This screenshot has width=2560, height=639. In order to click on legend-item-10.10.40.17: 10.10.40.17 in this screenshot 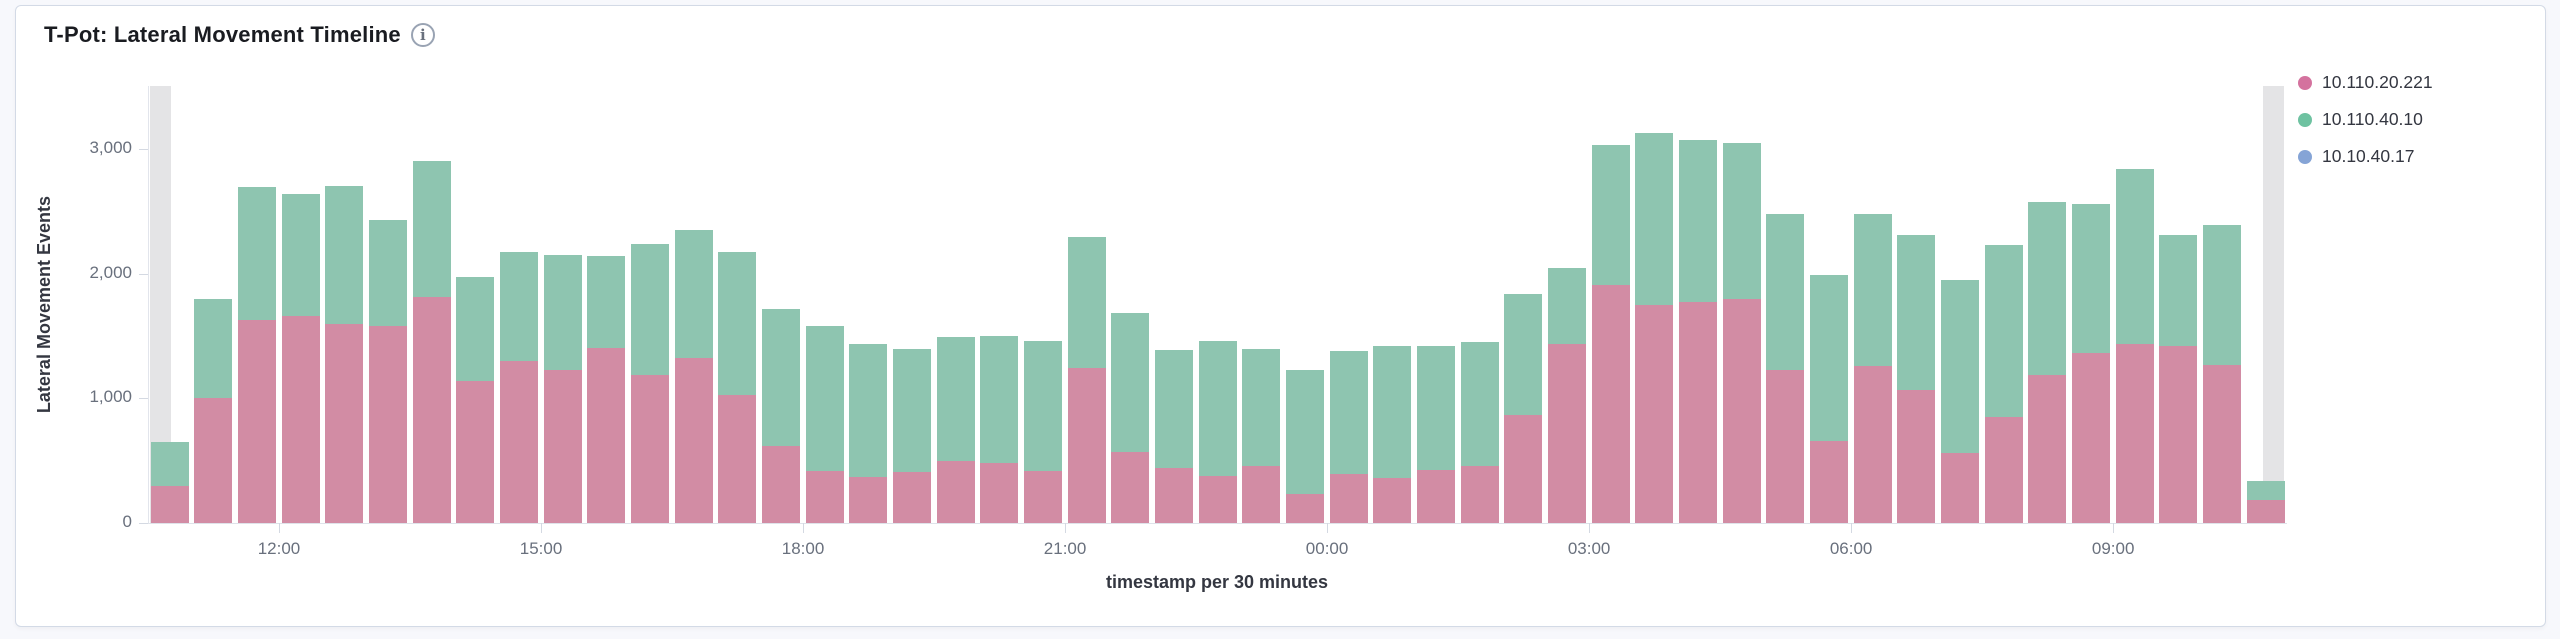, I will do `click(2365, 156)`.